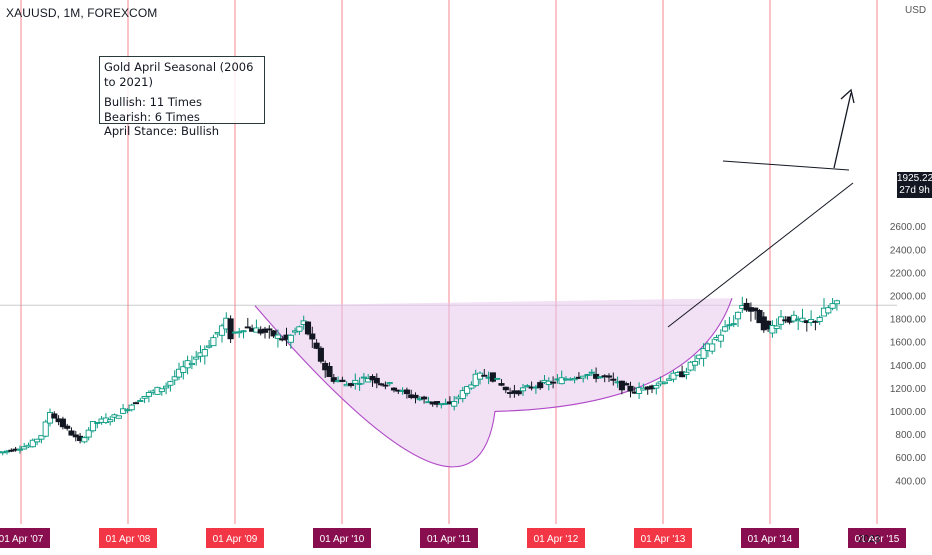 The width and height of the screenshot is (932, 555). I want to click on x-tick-label: 01 Apr '14, so click(770, 539).